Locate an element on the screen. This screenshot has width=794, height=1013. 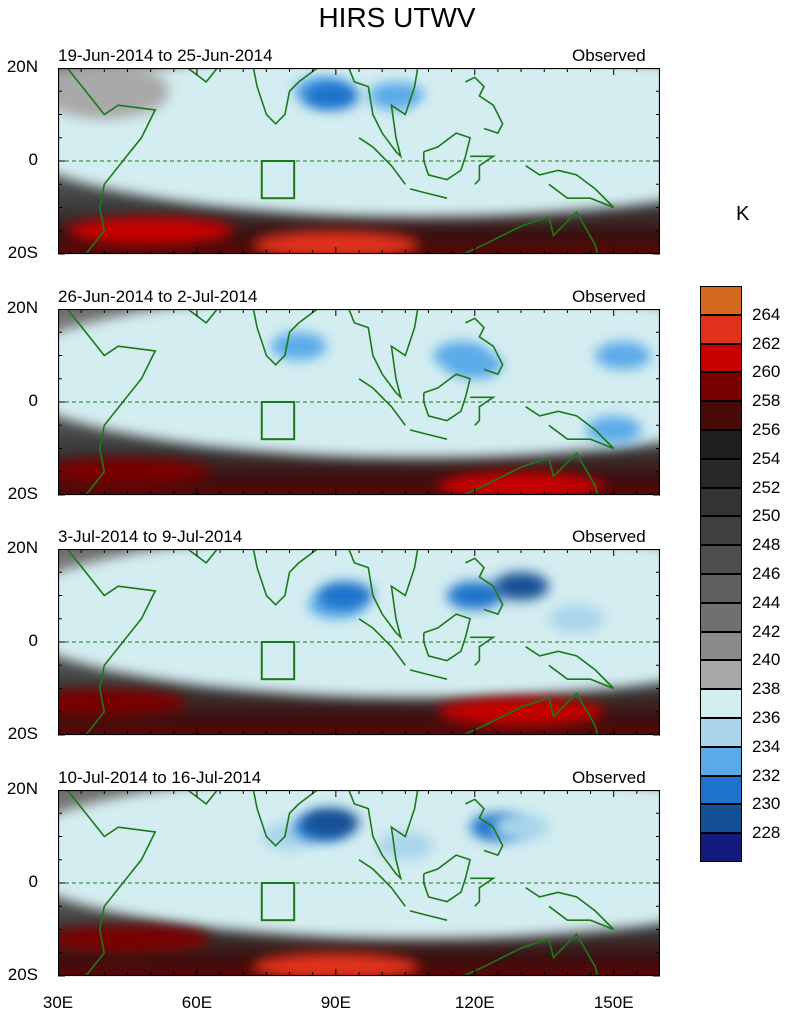
colorbar-level-label: 264 is located at coordinates (766, 314).